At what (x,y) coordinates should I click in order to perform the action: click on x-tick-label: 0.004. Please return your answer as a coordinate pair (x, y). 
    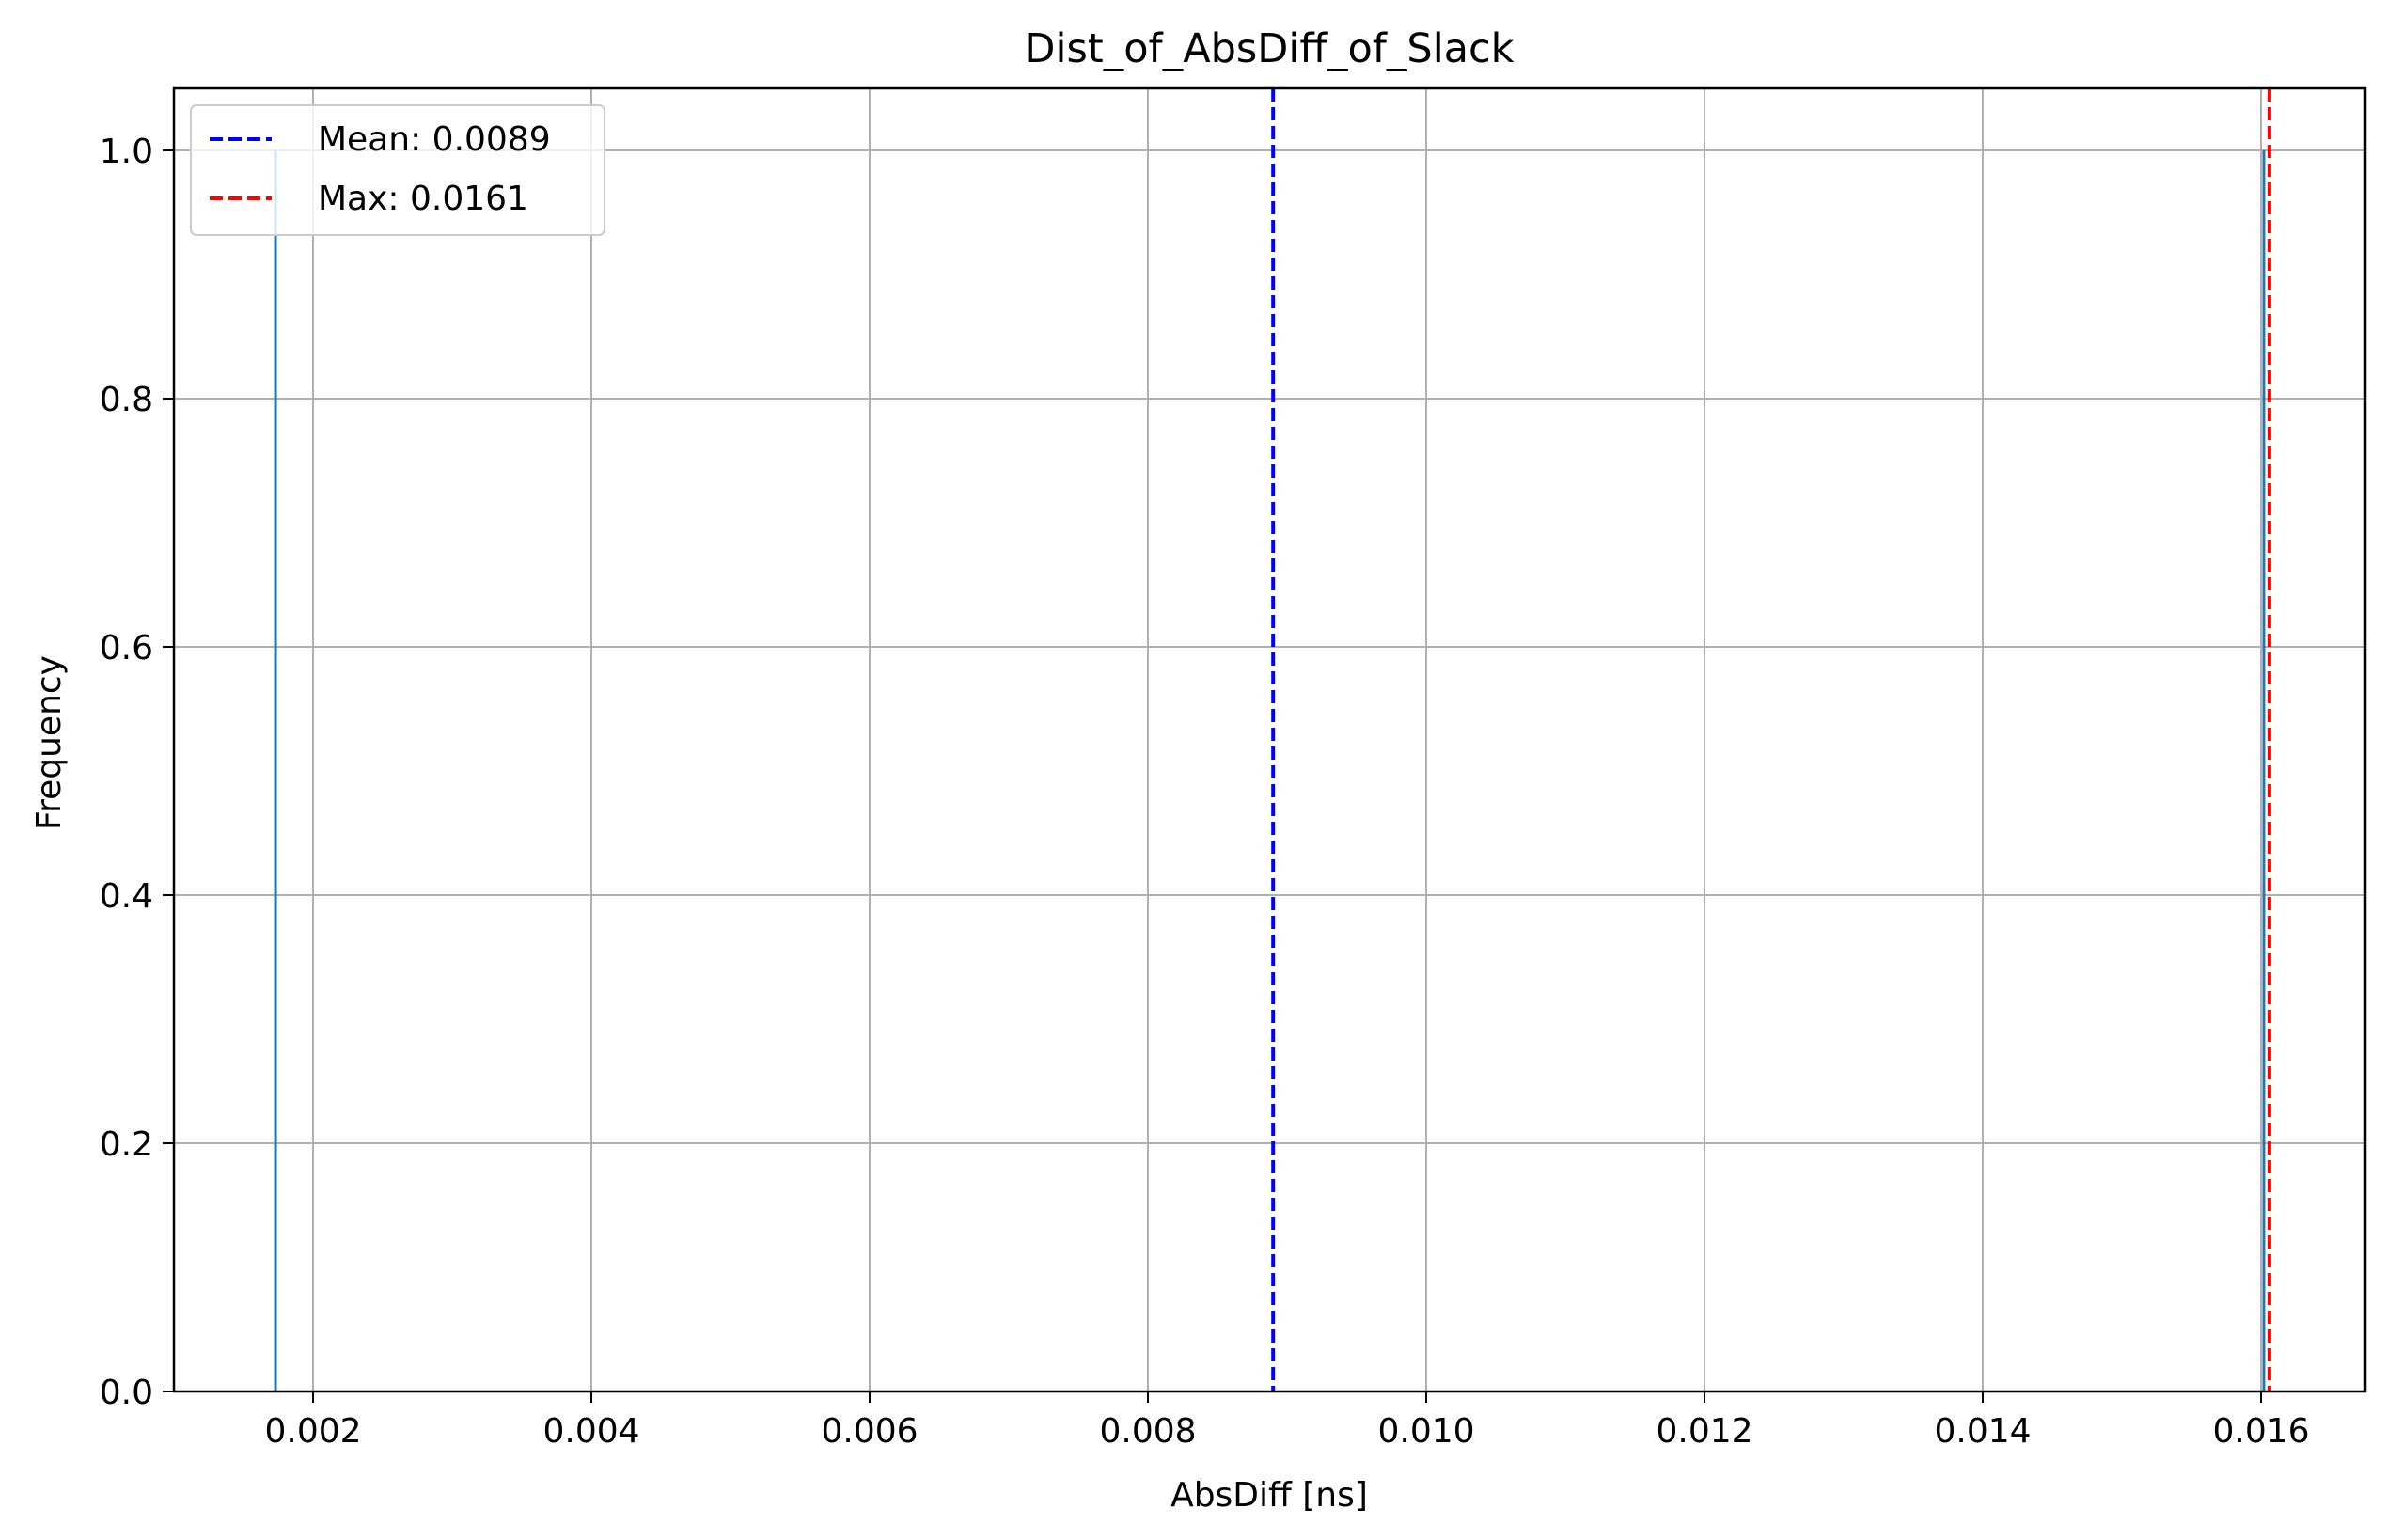
    Looking at the image, I should click on (590, 1432).